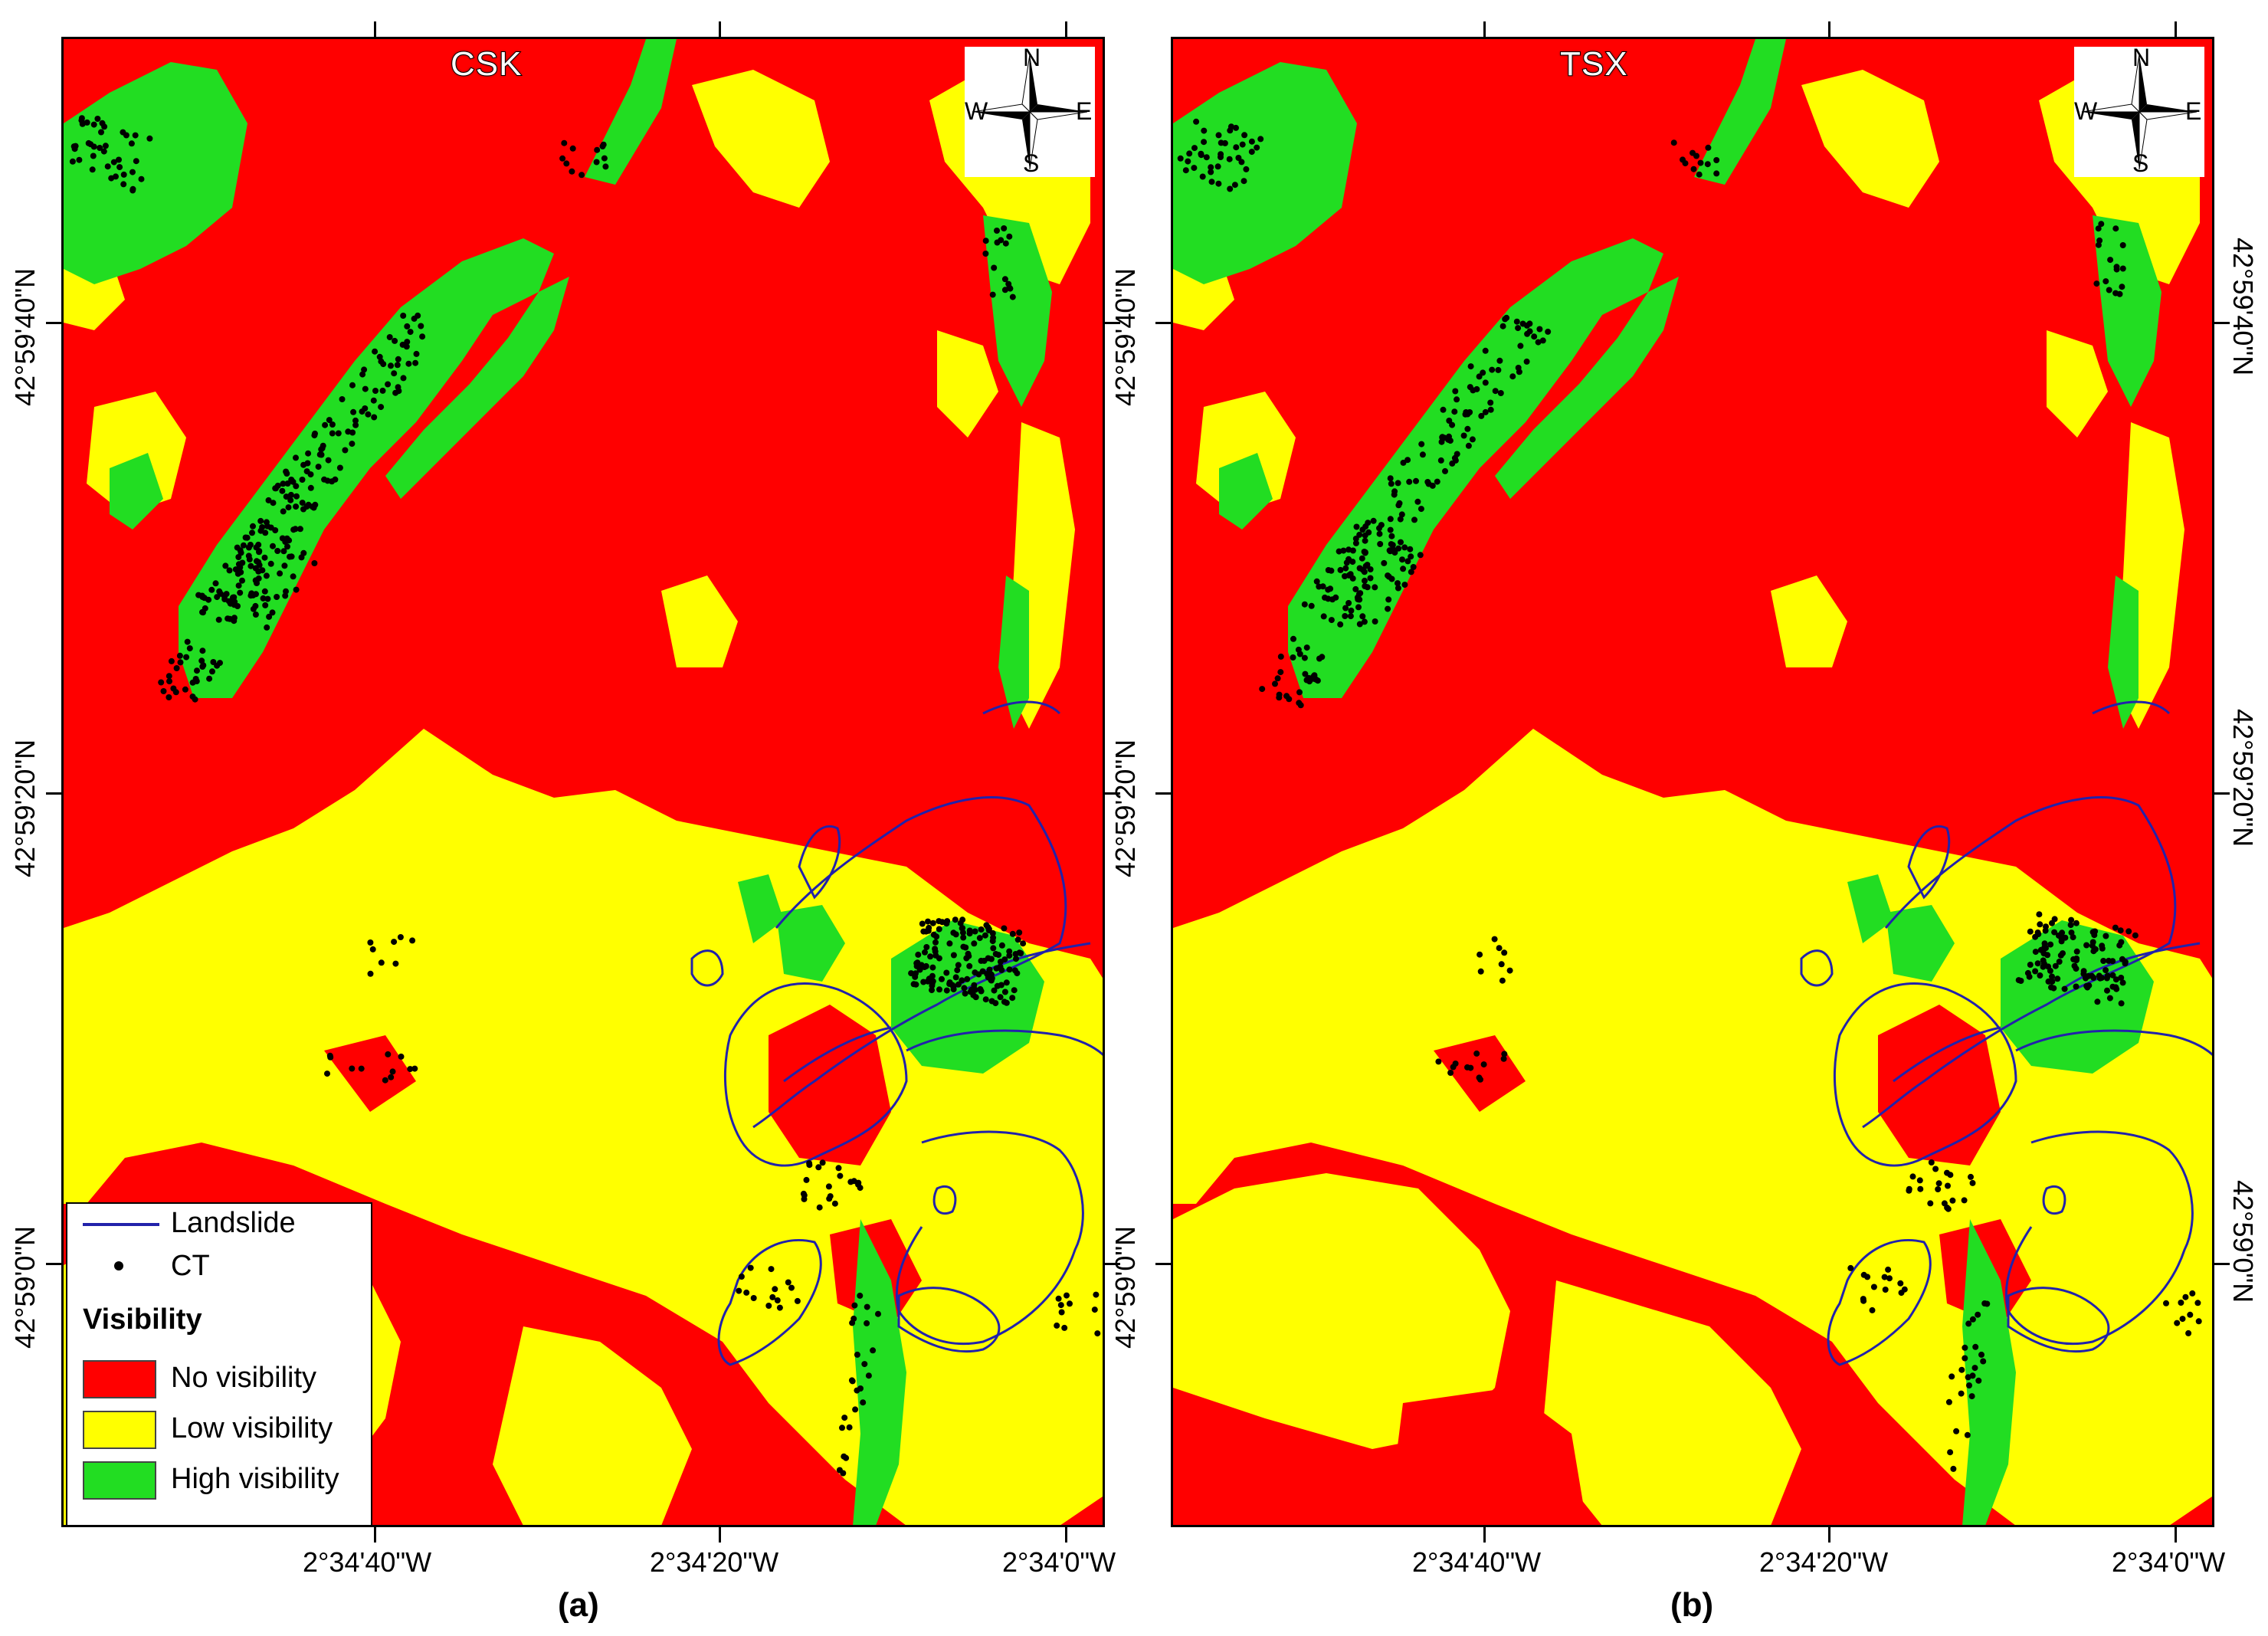 The image size is (2268, 1636). Describe the element at coordinates (53, 1264) in the screenshot. I see `y-tick-left` at that location.